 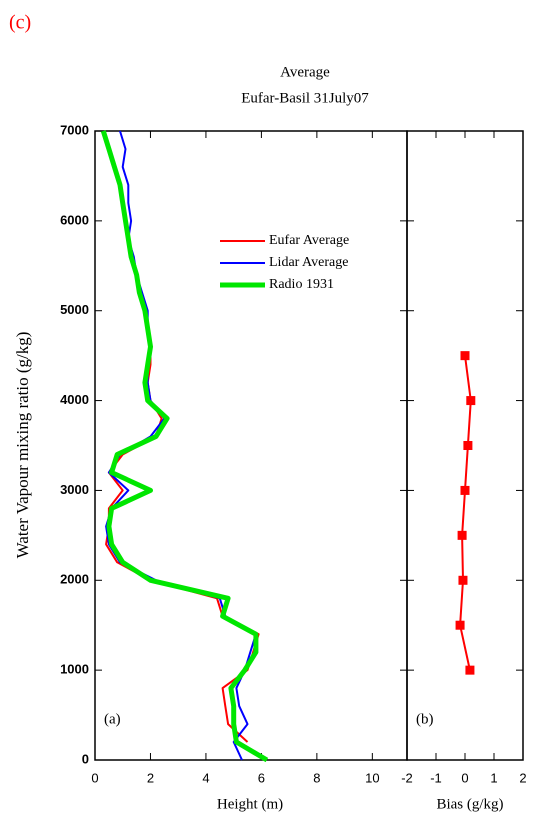 I want to click on x-tick-label: 4, so click(x=205, y=777).